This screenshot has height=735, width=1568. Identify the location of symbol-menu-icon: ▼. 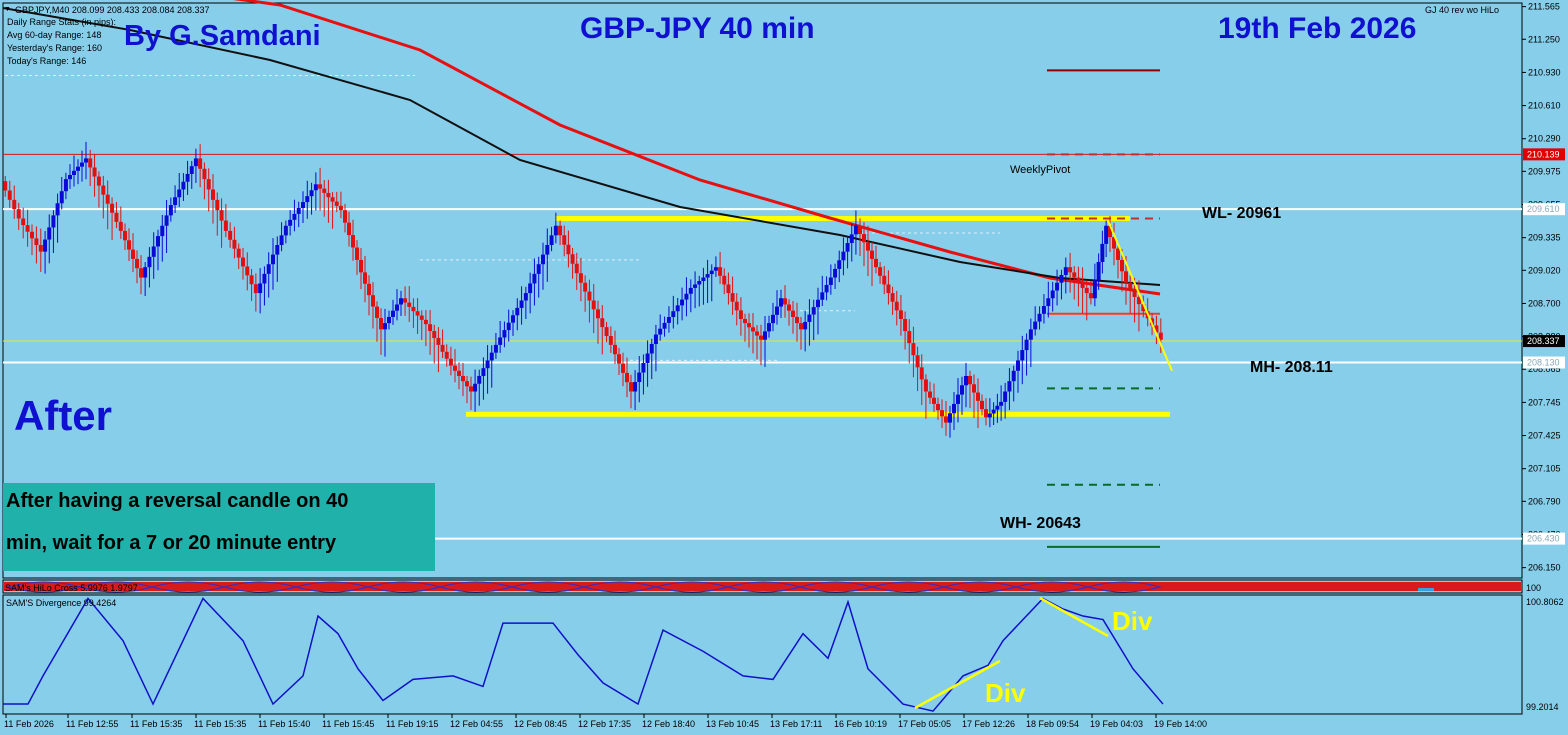
(7, 9).